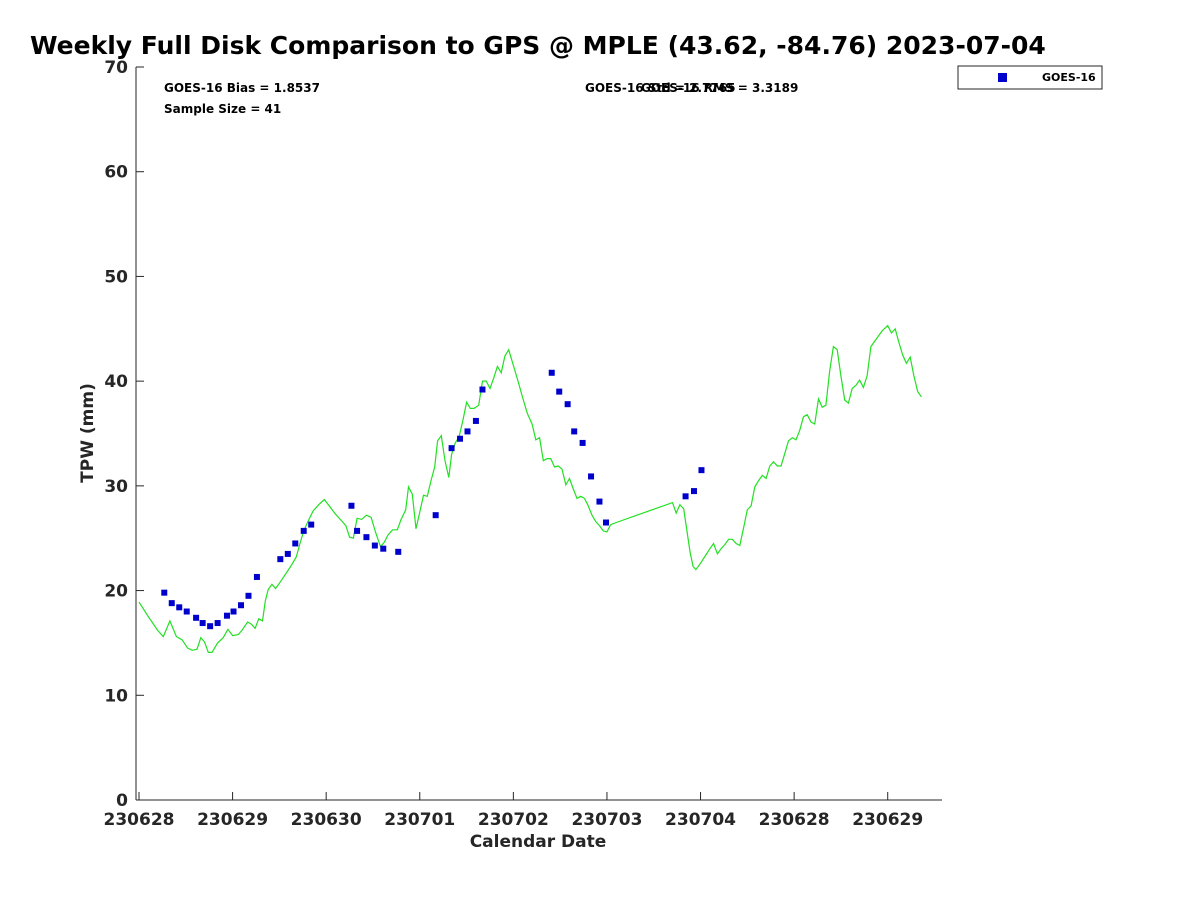  I want to click on x-tick-label: 230703, so click(606, 820).